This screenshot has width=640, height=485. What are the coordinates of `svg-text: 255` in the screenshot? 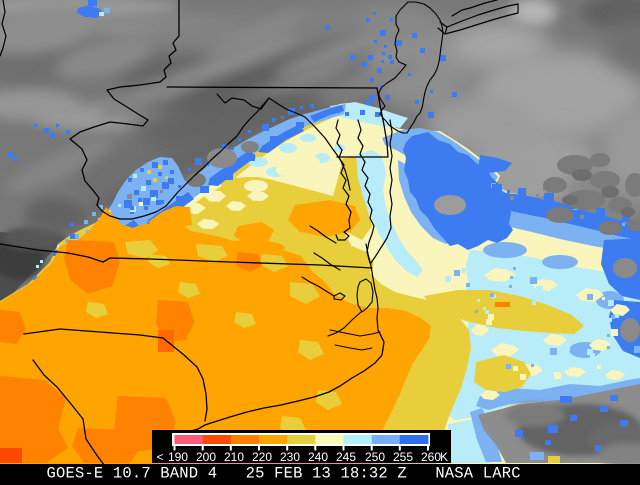 It's located at (403, 457).